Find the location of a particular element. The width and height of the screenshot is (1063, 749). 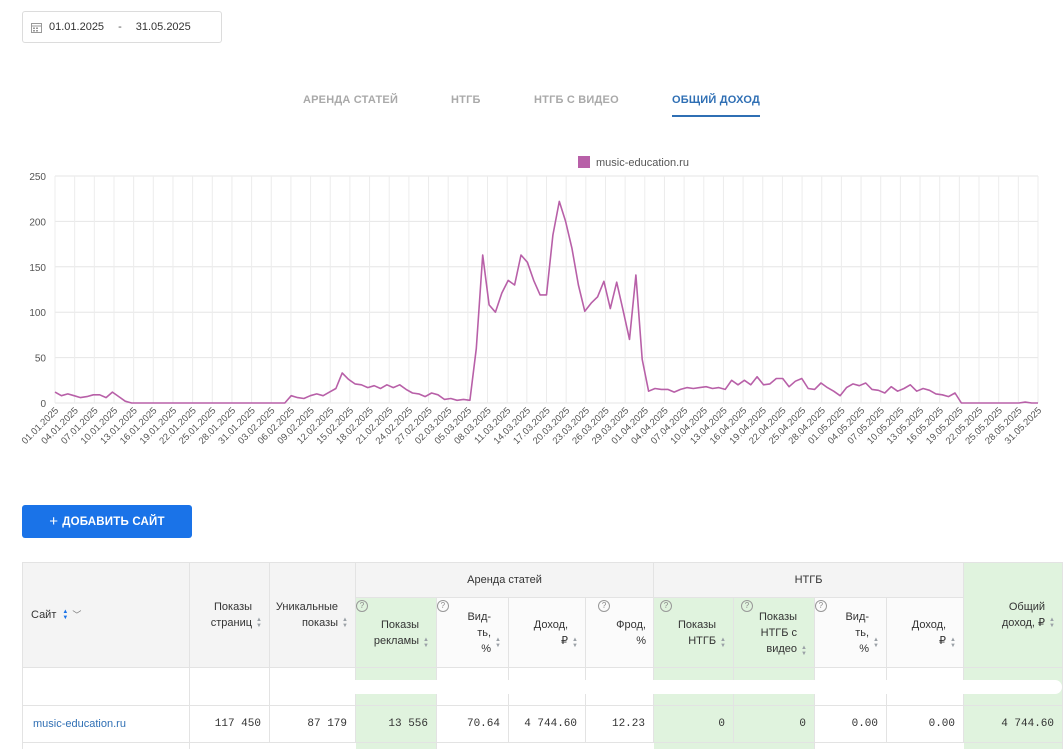

cell-visibility: 70.64 is located at coordinates (473, 724).